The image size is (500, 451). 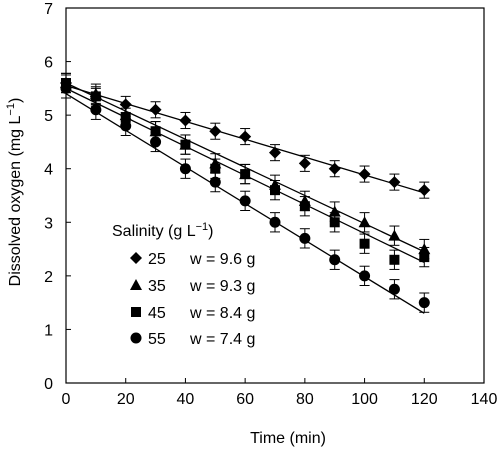 I want to click on y-tick-label: 2, so click(x=48, y=277).